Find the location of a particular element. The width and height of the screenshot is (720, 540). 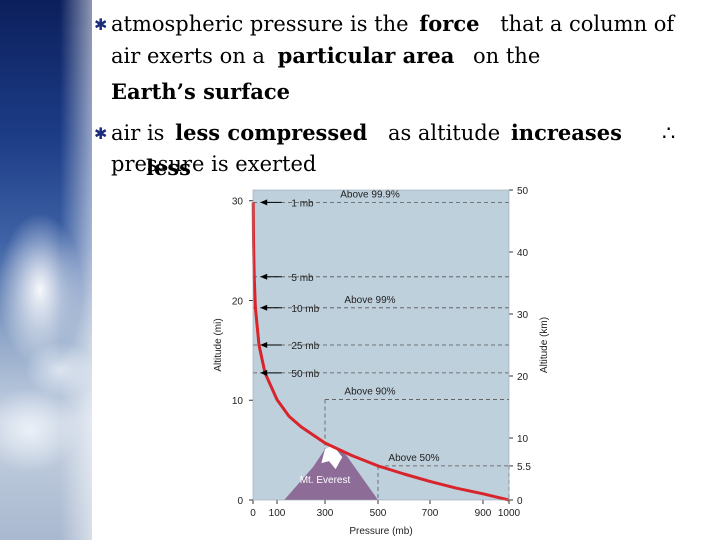

x-tick-label: 100 is located at coordinates (277, 513).